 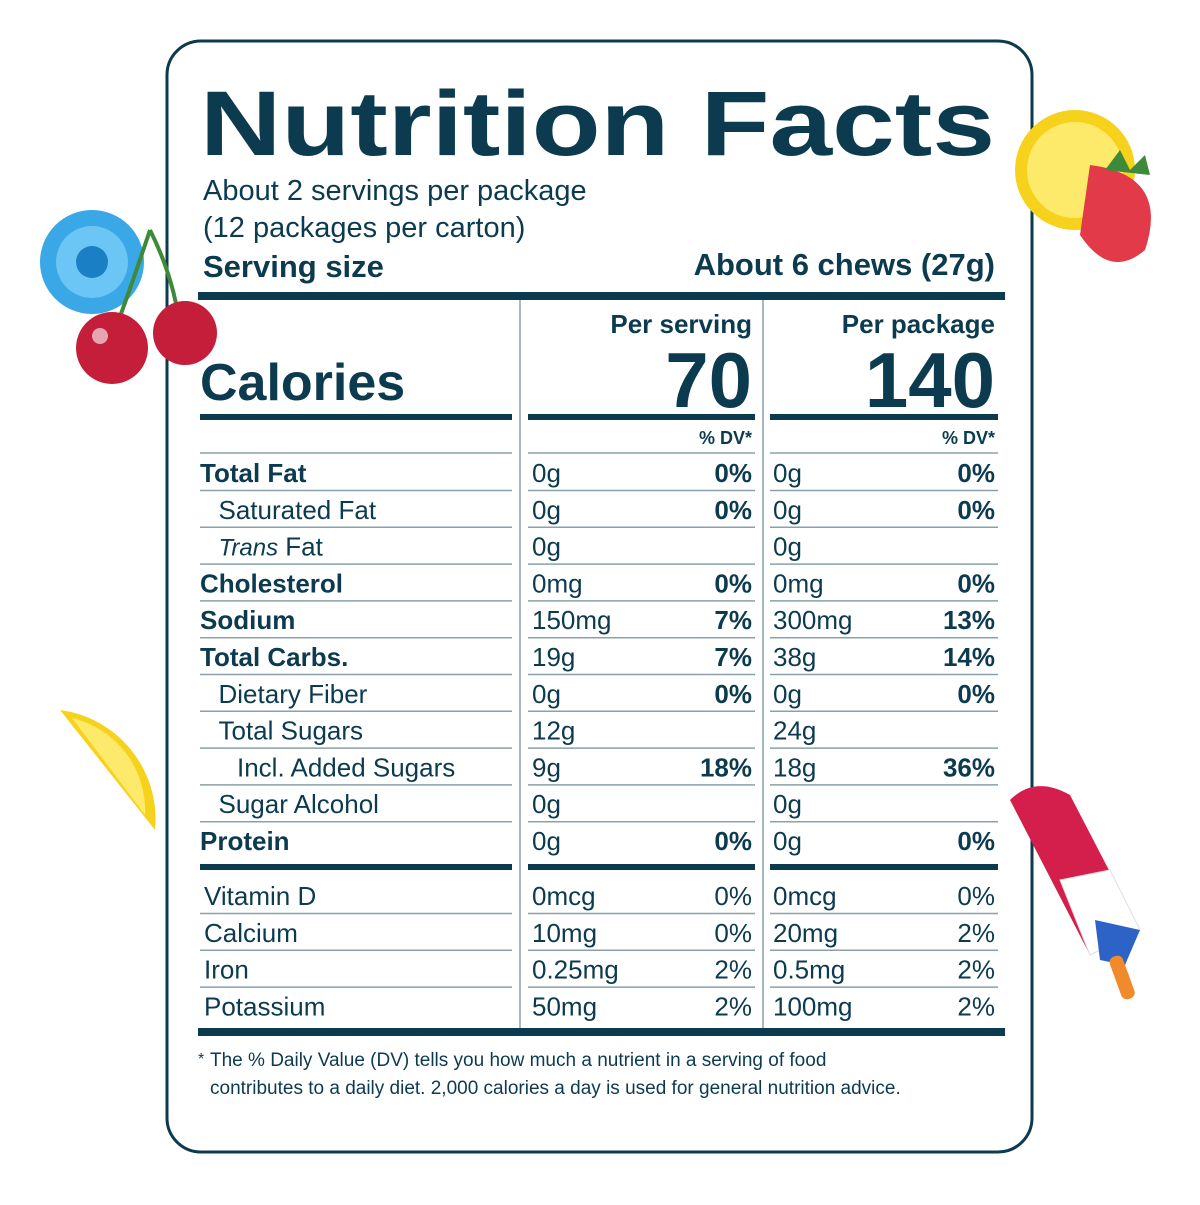 What do you see at coordinates (805, 933) in the screenshot?
I see `amount: 20mg` at bounding box center [805, 933].